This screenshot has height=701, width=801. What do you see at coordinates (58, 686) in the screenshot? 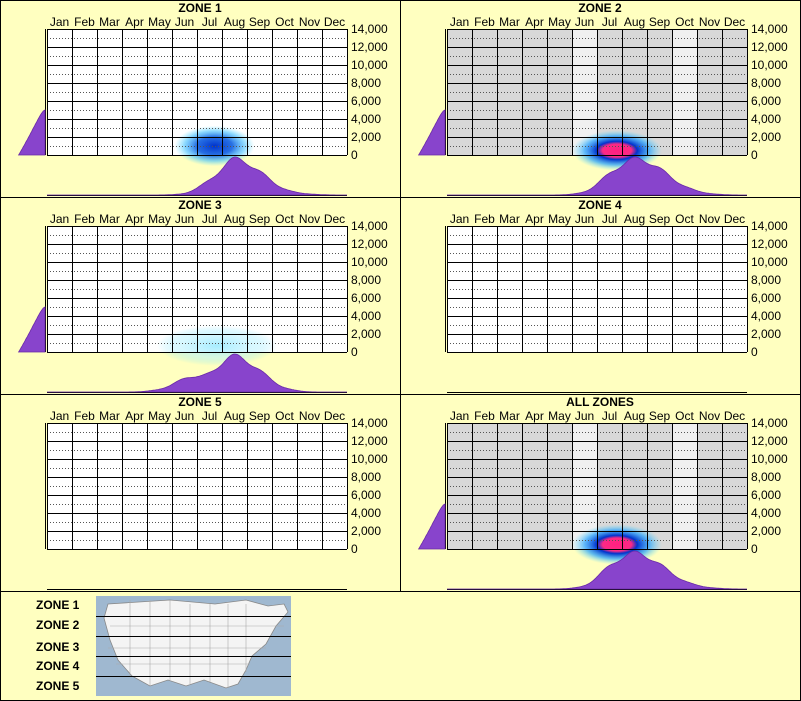
I see `legend-zone-5: ZONE 5` at bounding box center [58, 686].